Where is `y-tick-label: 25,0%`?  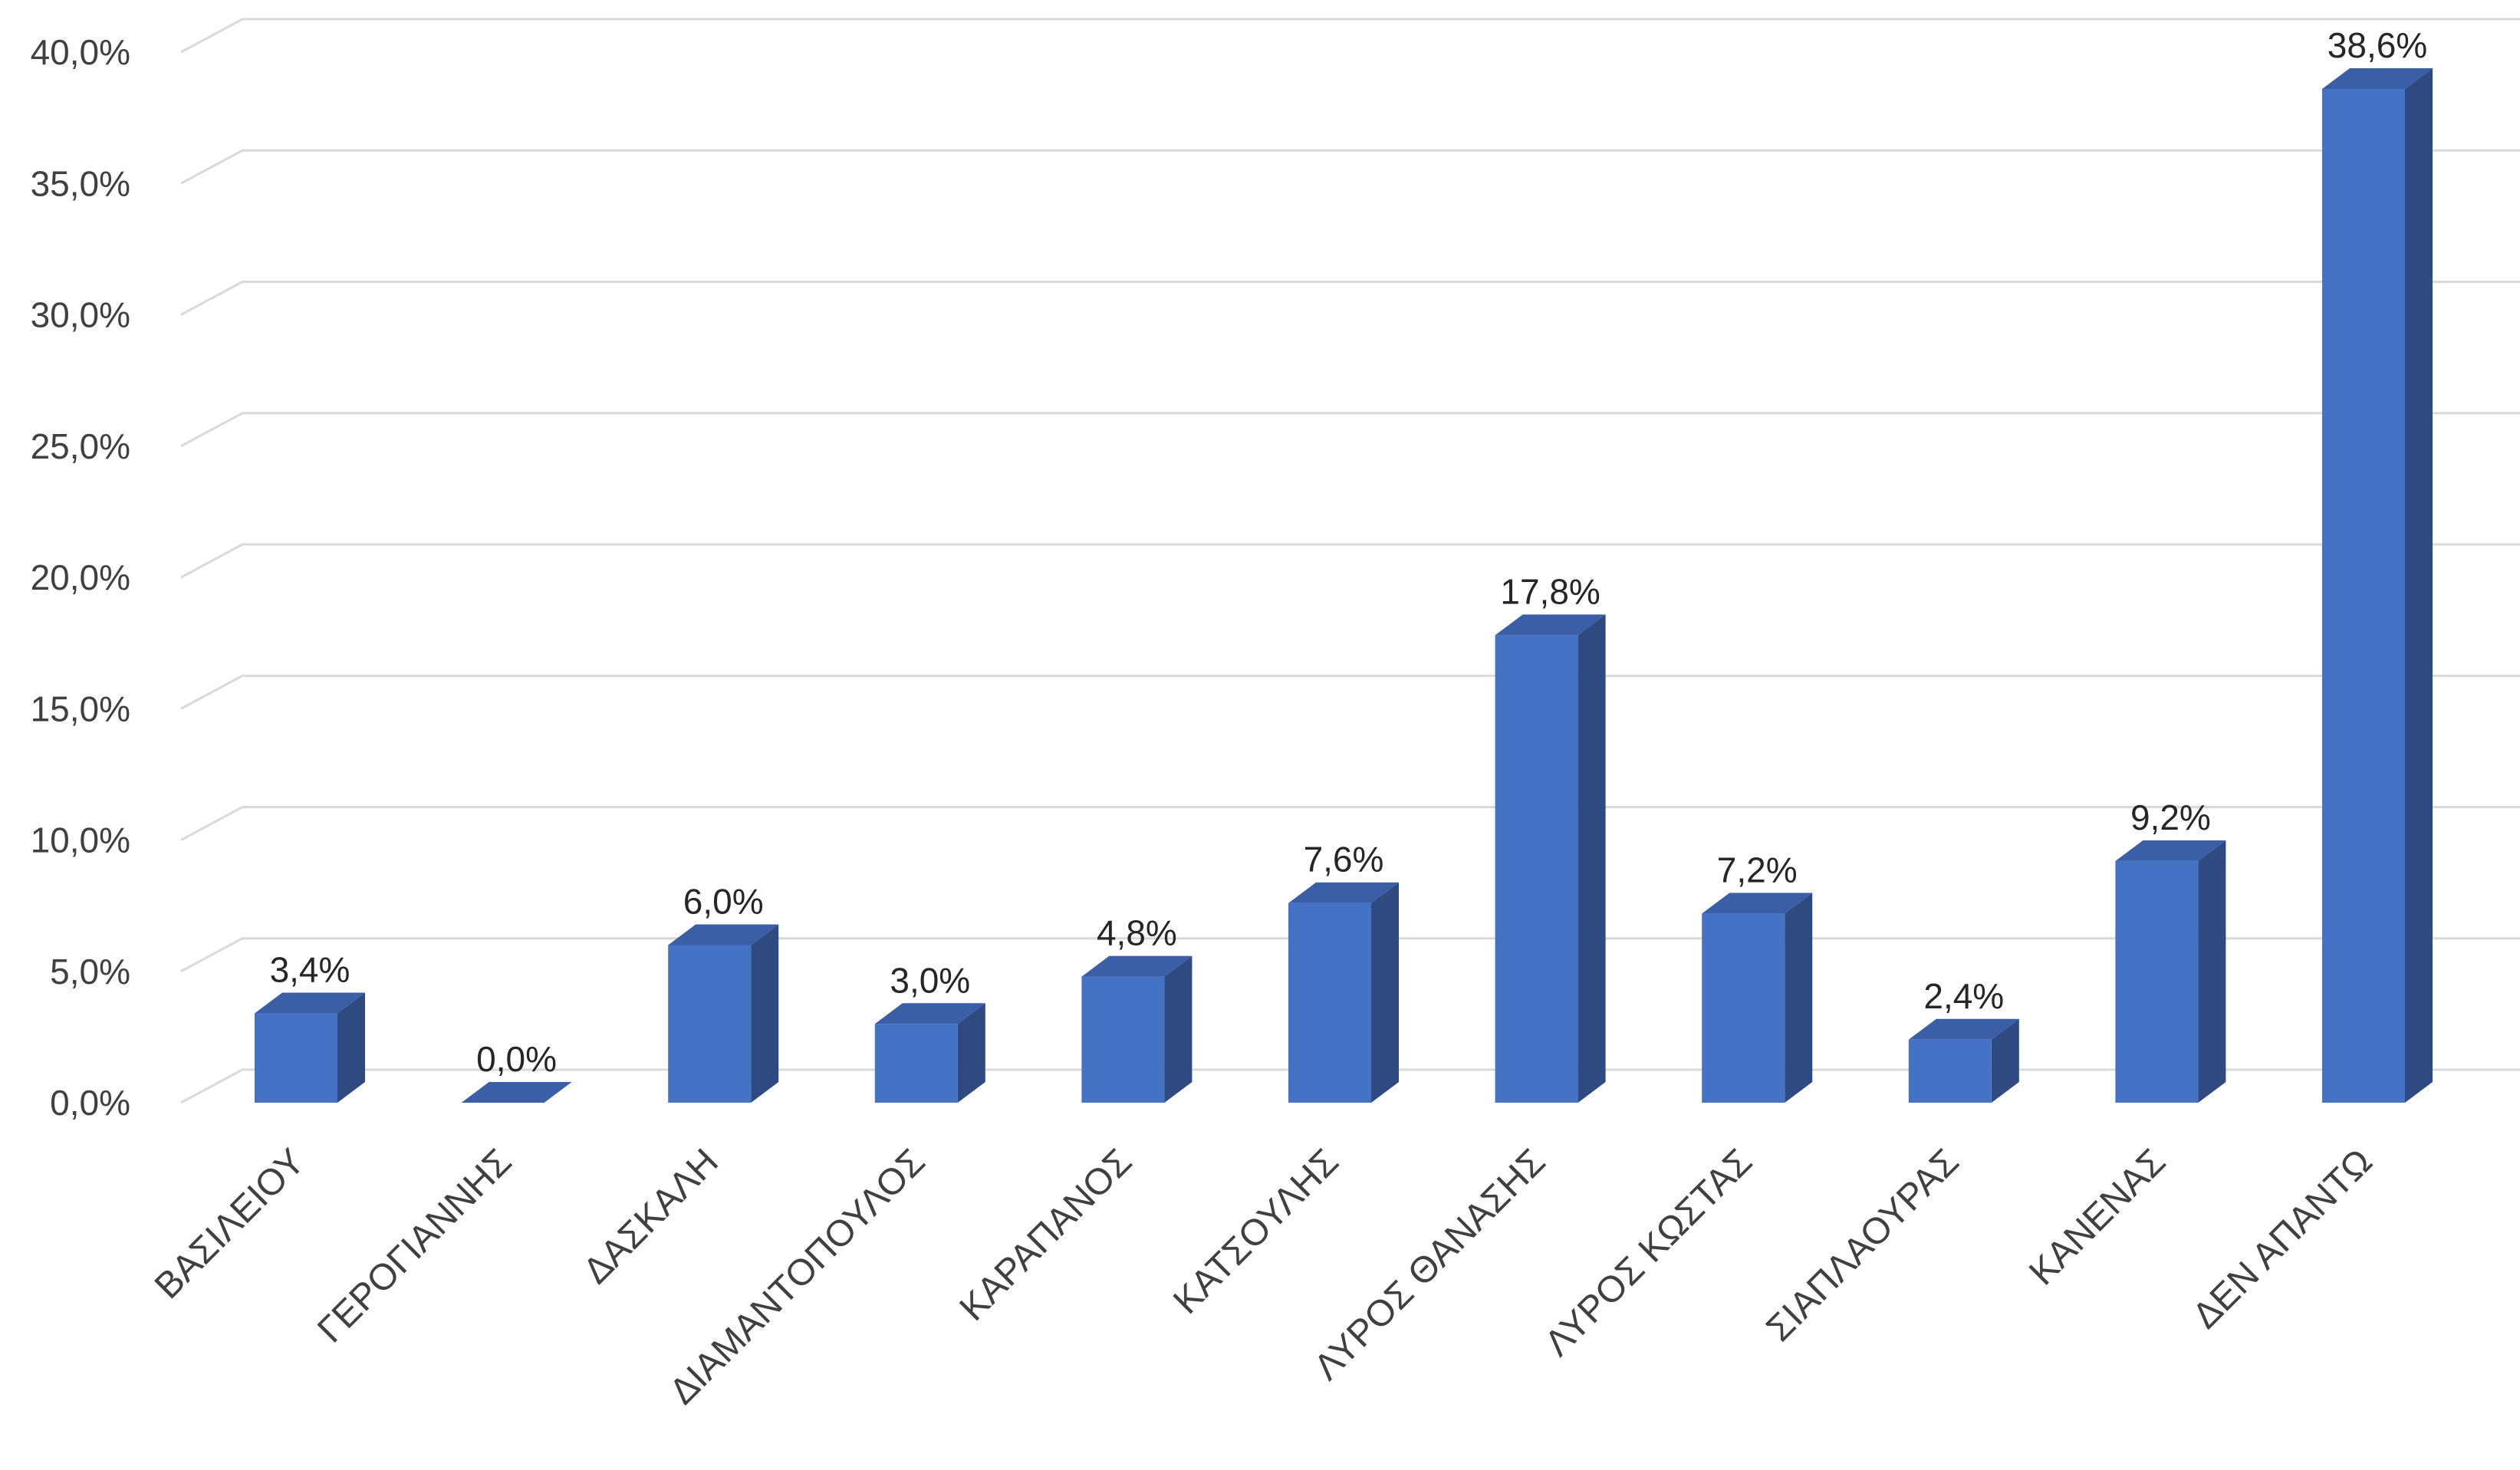
y-tick-label: 25,0% is located at coordinates (80, 446).